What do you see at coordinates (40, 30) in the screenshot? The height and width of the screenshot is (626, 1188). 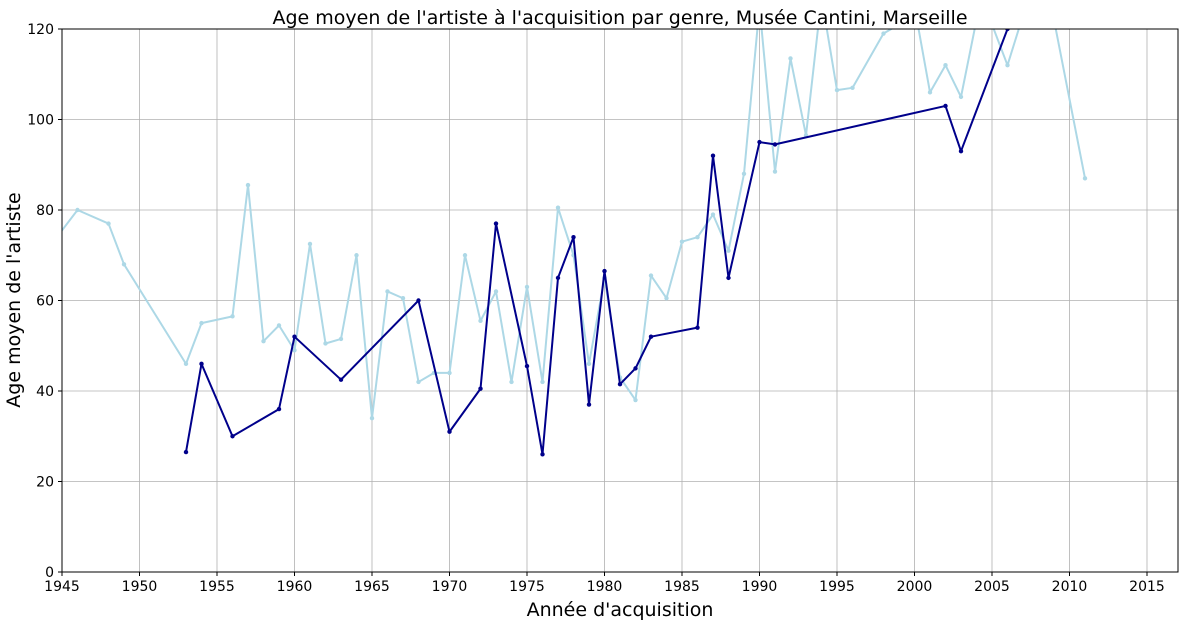 I see `y-tick-label: 120` at bounding box center [40, 30].